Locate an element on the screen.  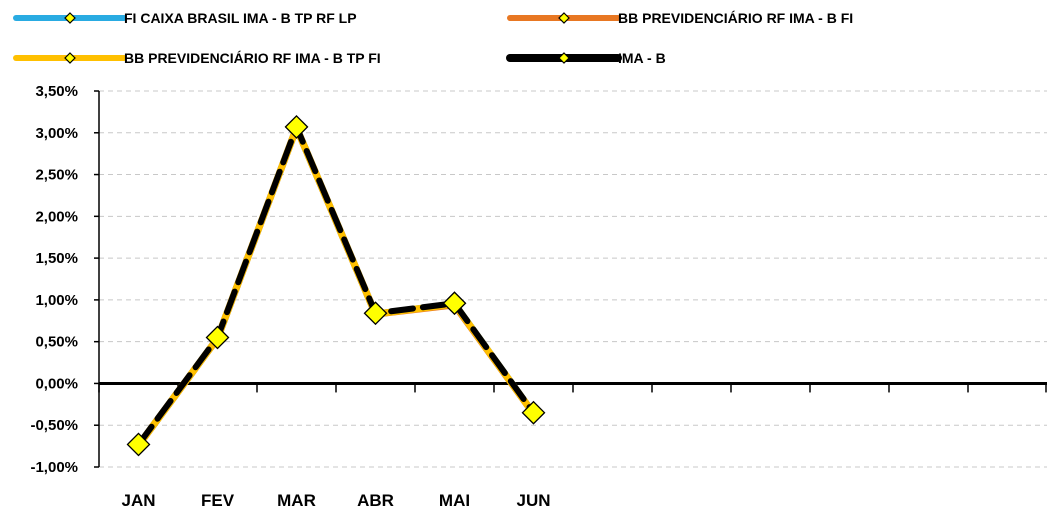
x-tick-label: FEV is located at coordinates (218, 500).